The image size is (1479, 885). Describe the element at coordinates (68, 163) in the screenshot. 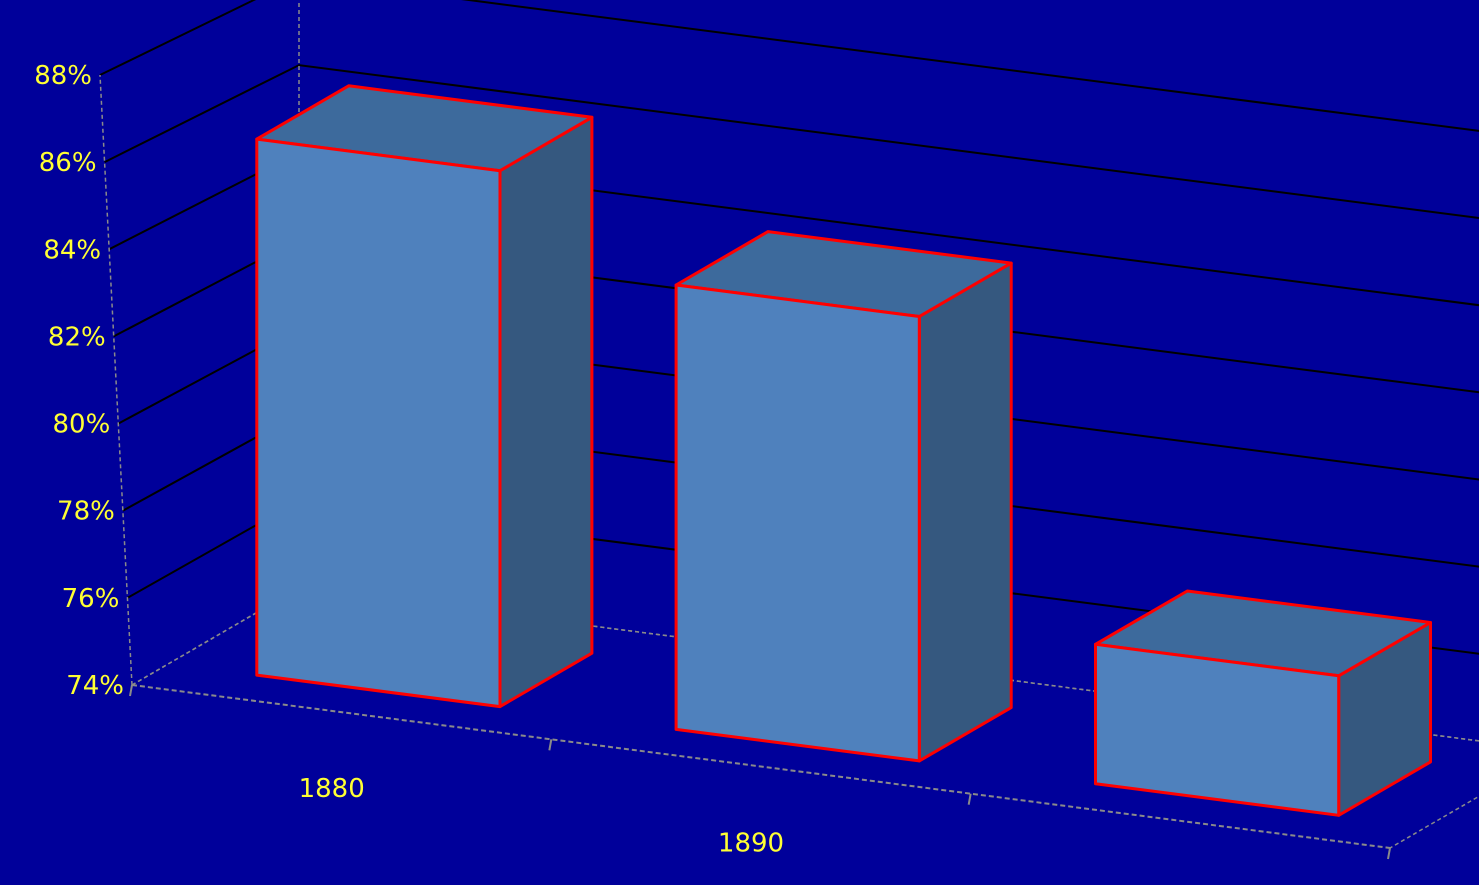

I see `y-tick-label: 86%` at that location.